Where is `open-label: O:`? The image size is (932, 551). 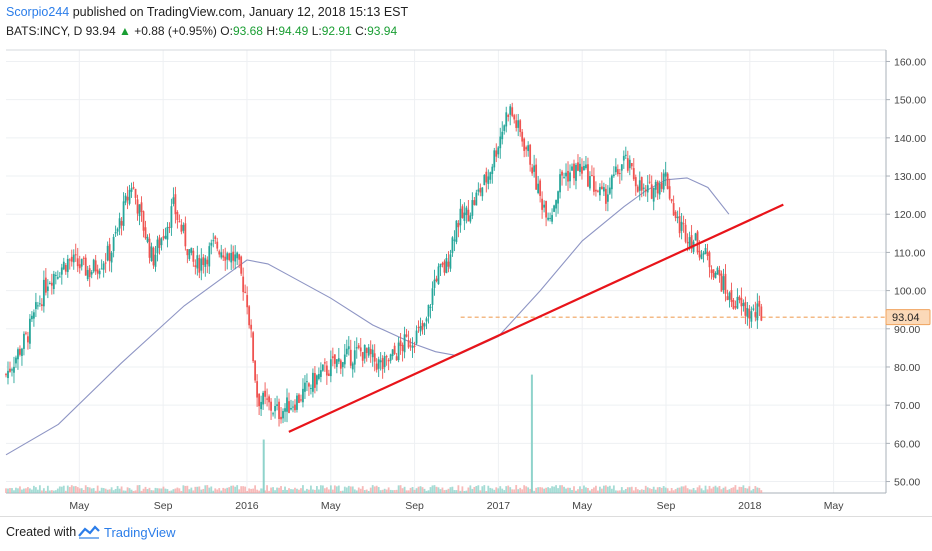 open-label: O: is located at coordinates (226, 31).